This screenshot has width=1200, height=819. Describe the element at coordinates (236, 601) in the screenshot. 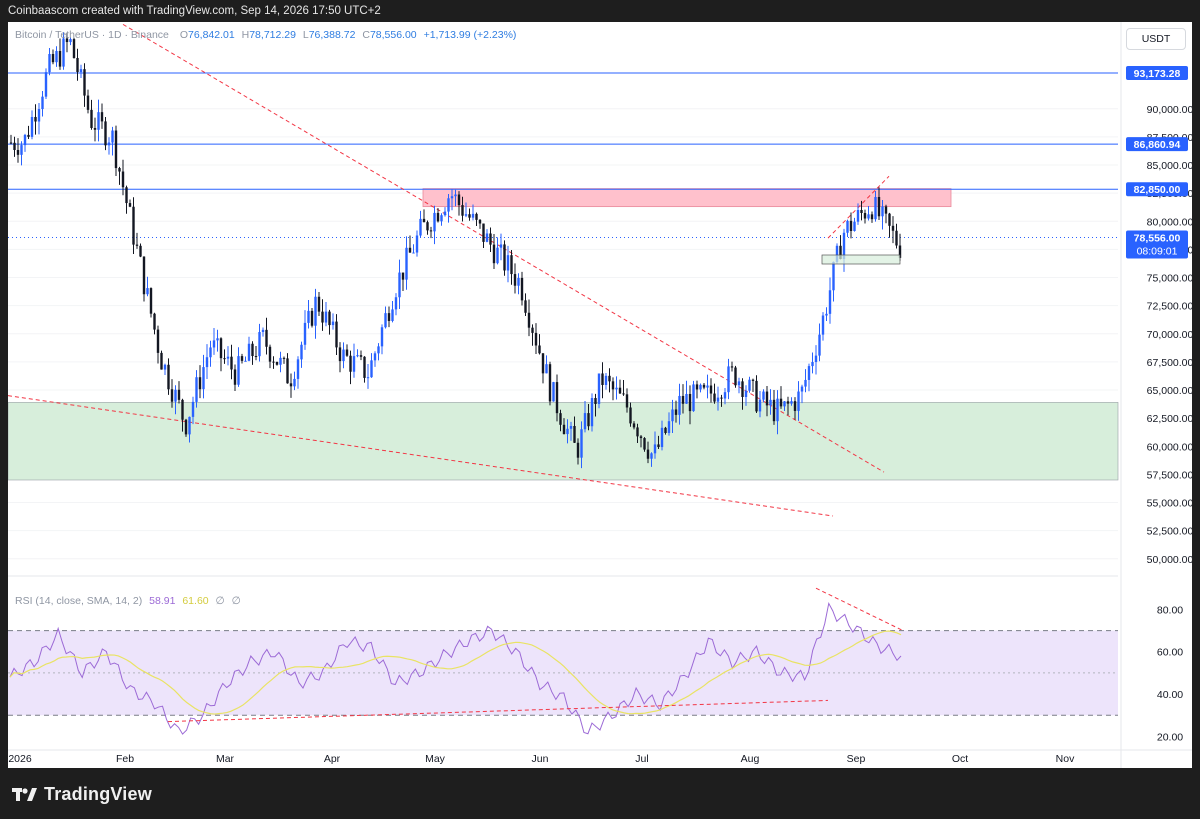

I see `rsi-extra-2: ∅` at that location.